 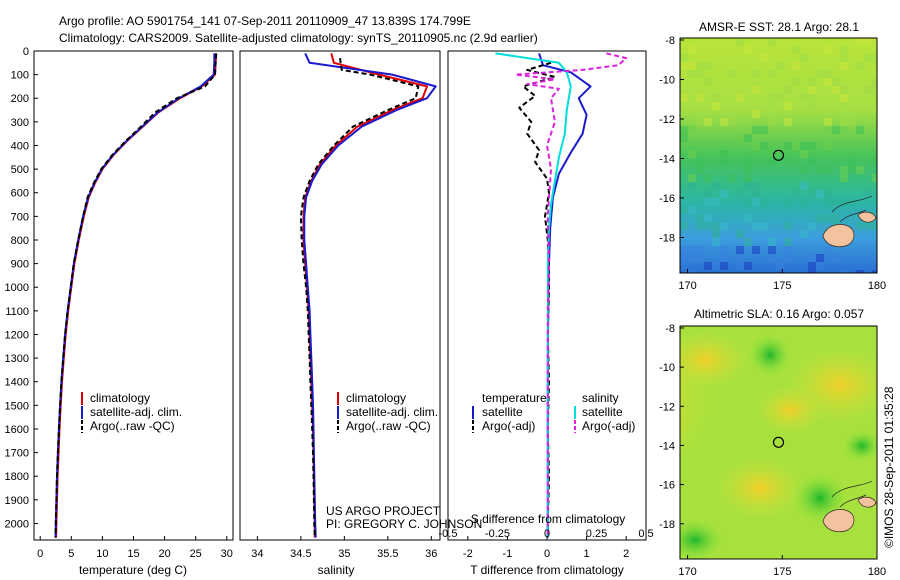 I want to click on credit-line-1: US ARGO PROJECT, so click(x=383, y=511).